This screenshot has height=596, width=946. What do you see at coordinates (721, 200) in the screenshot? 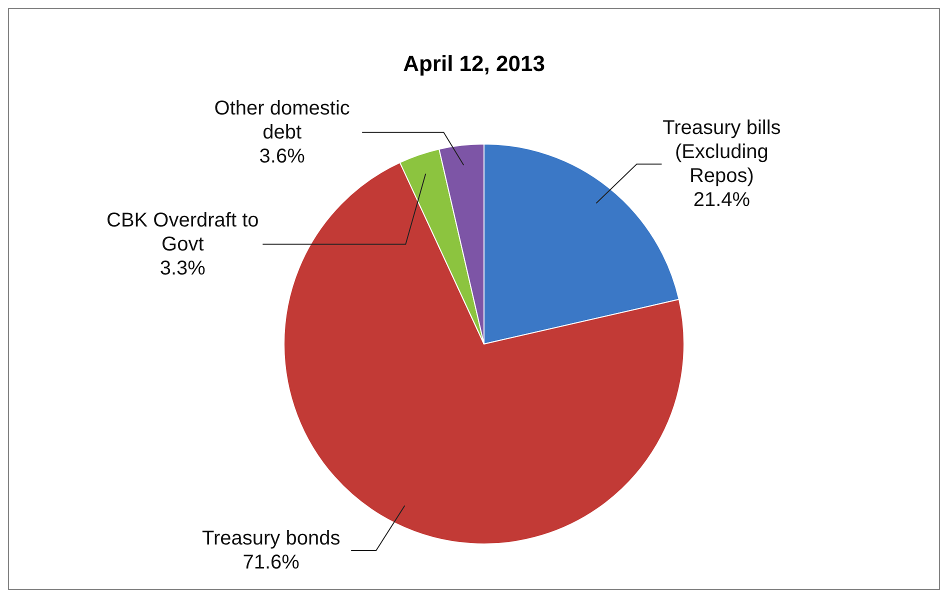
I see `data-label: 21.4%` at bounding box center [721, 200].